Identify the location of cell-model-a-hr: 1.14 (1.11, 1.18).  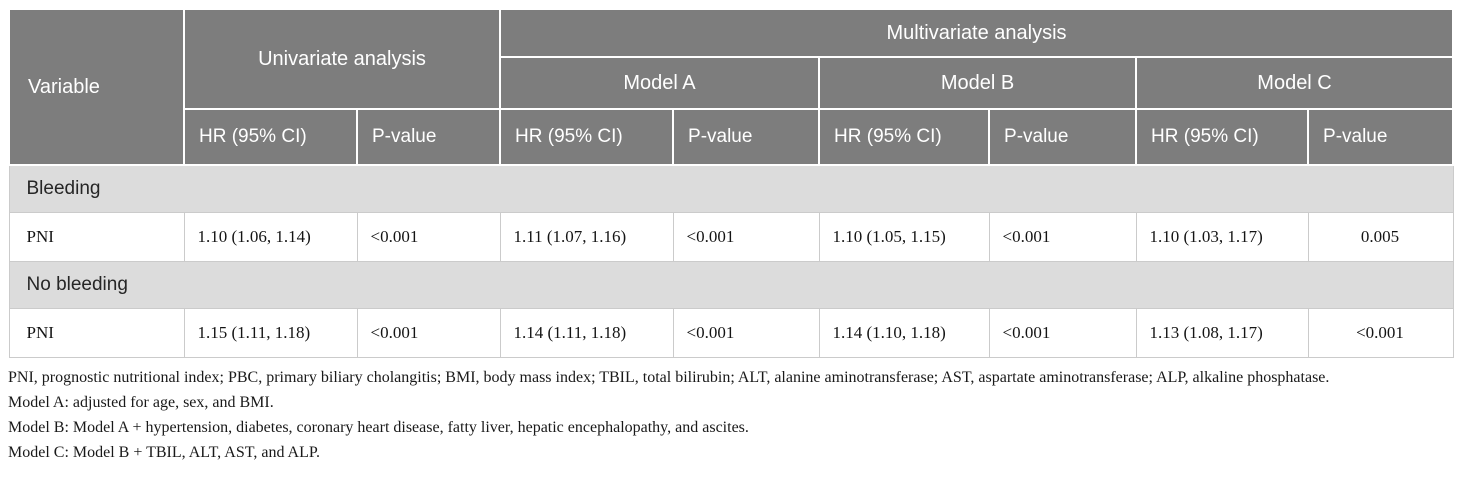
(586, 333).